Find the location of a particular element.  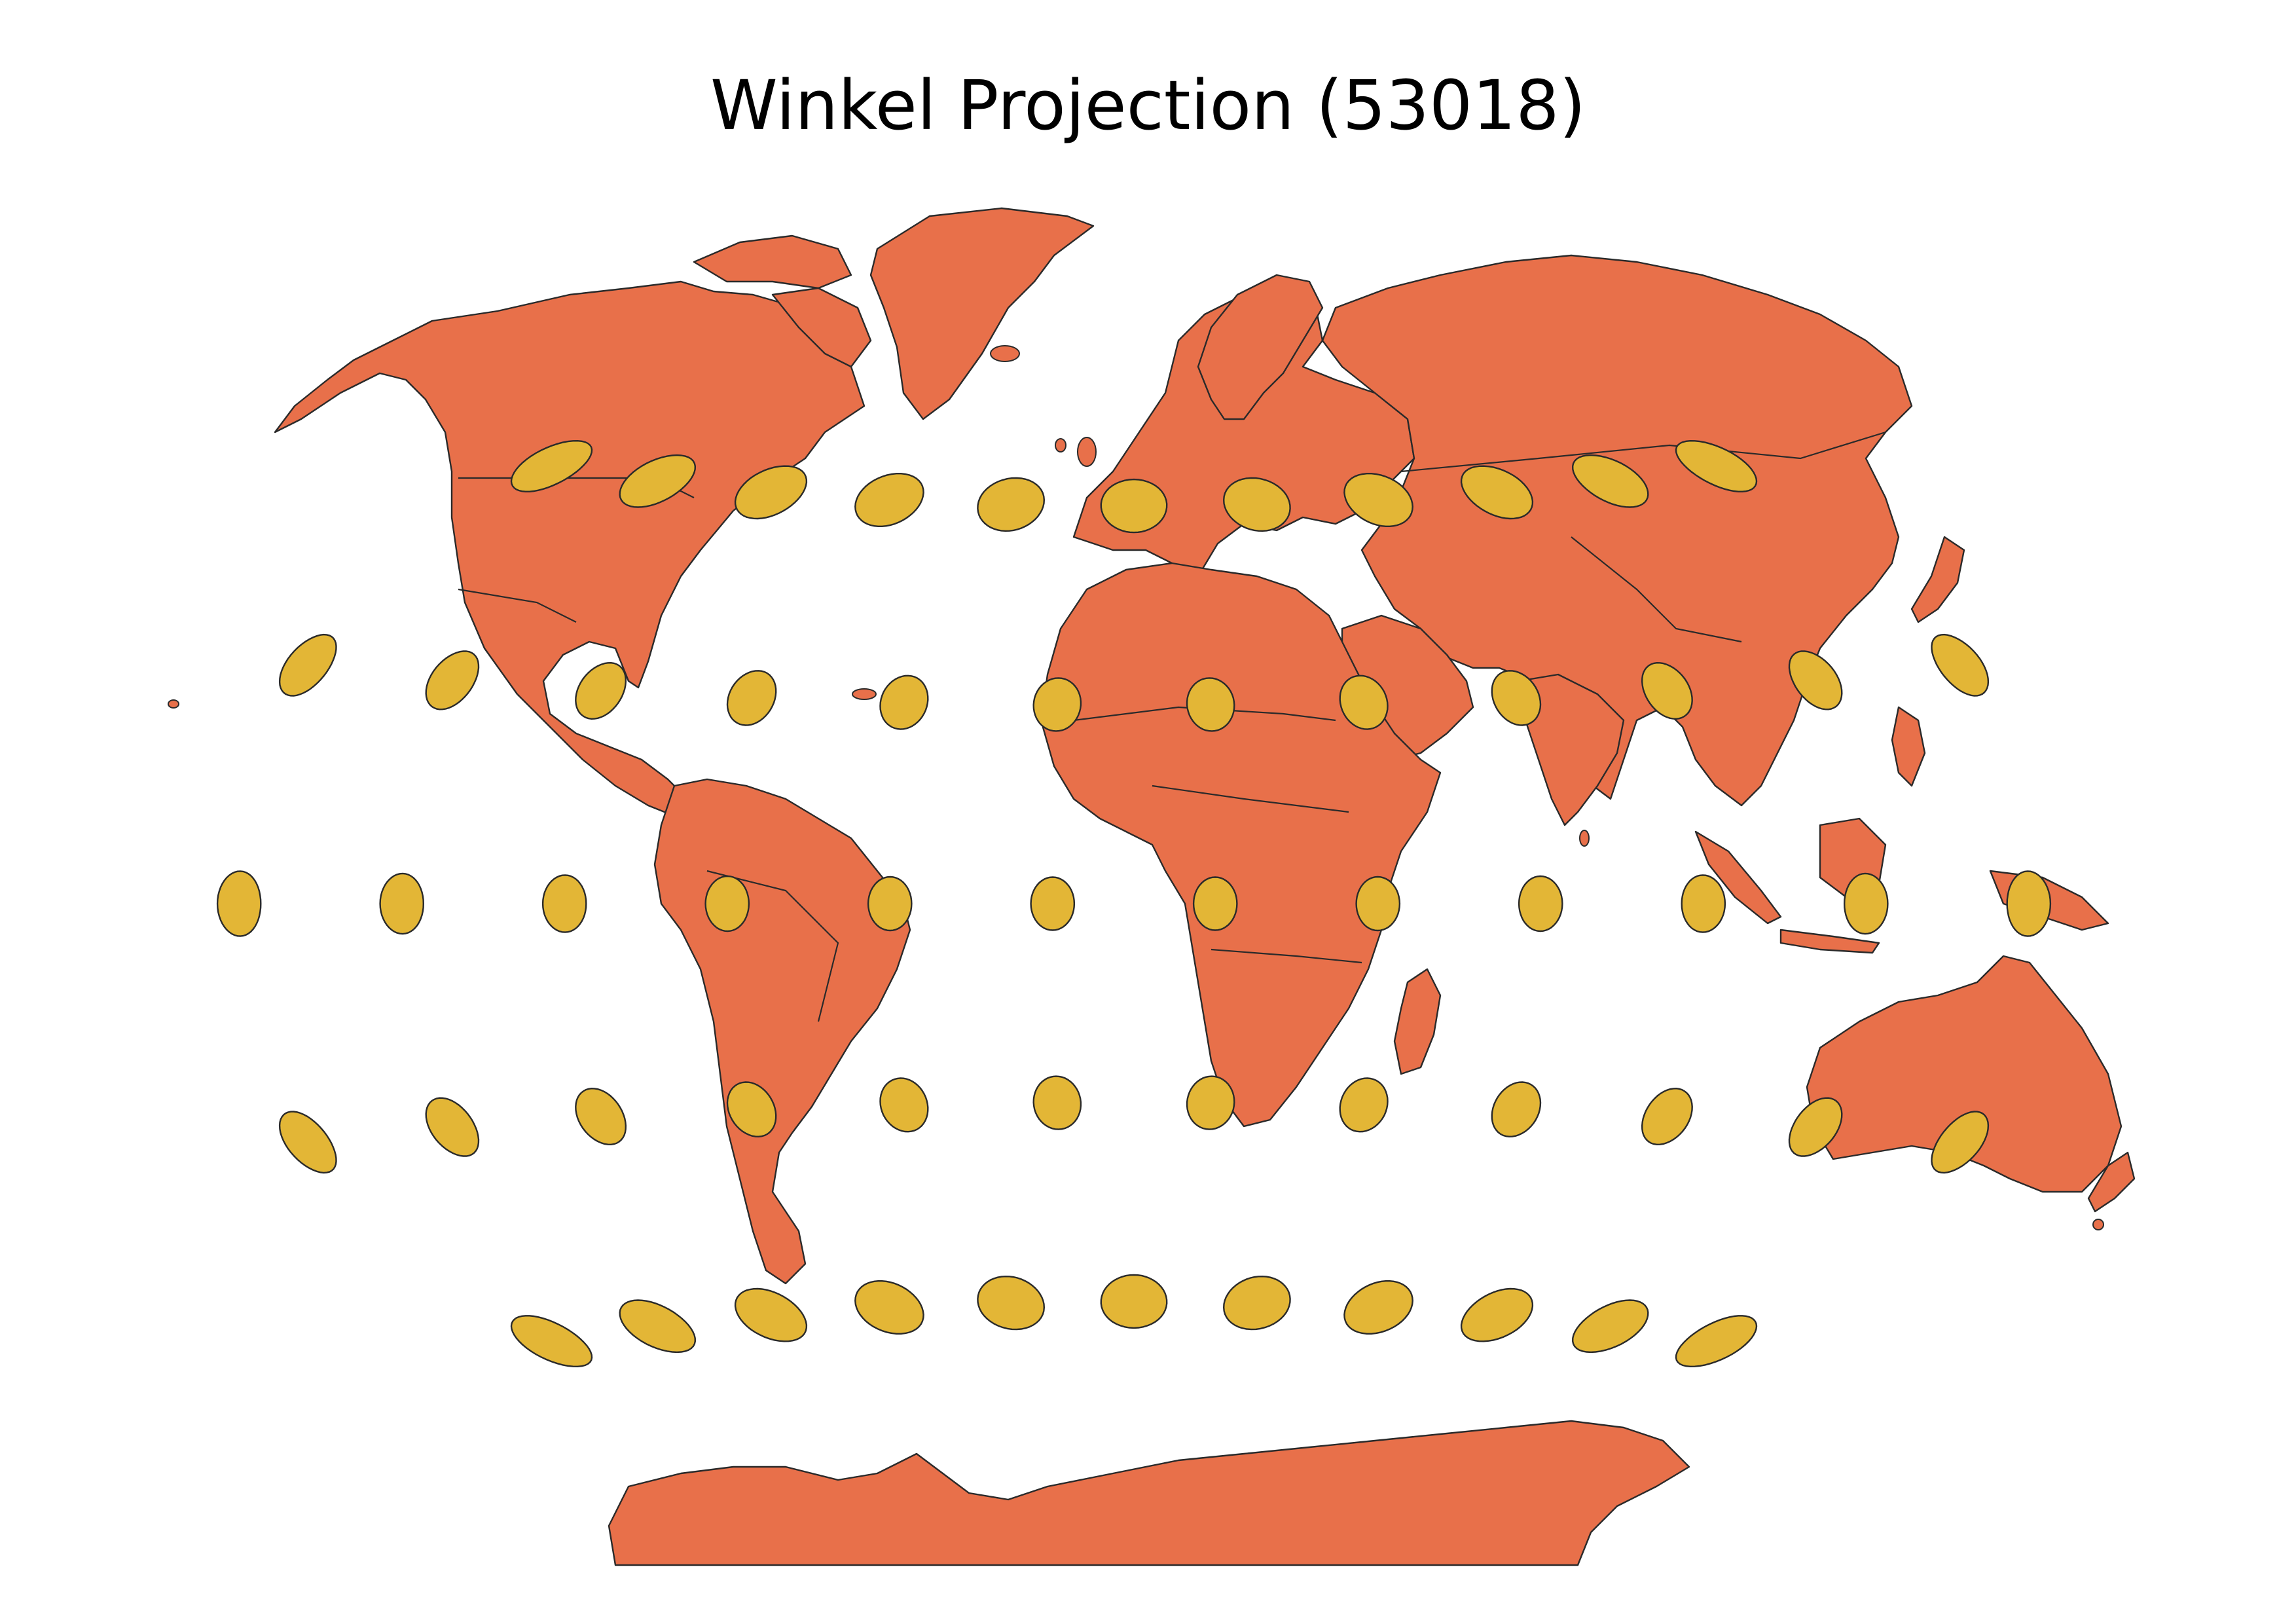

border-south-america-brazil is located at coordinates (772, 946).